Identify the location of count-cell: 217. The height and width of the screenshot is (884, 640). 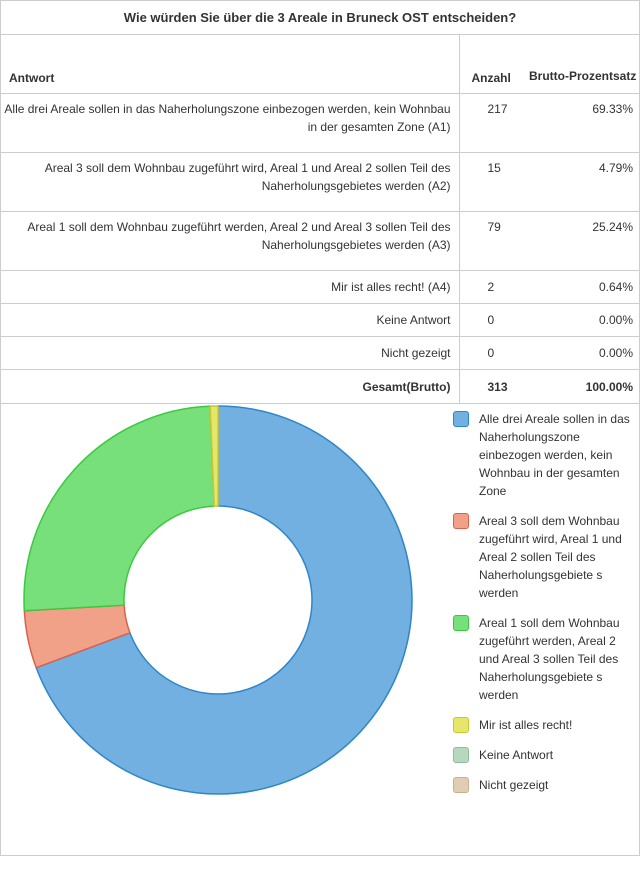
(484, 123).